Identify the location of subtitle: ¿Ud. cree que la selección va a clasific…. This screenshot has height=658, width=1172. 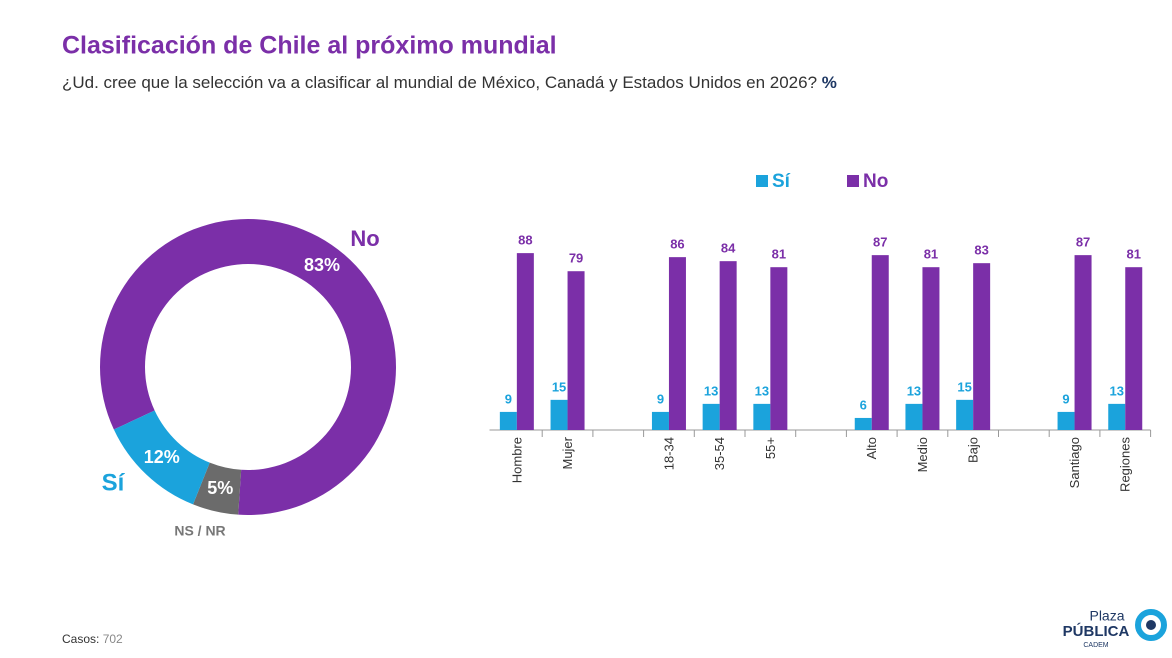
(449, 82).